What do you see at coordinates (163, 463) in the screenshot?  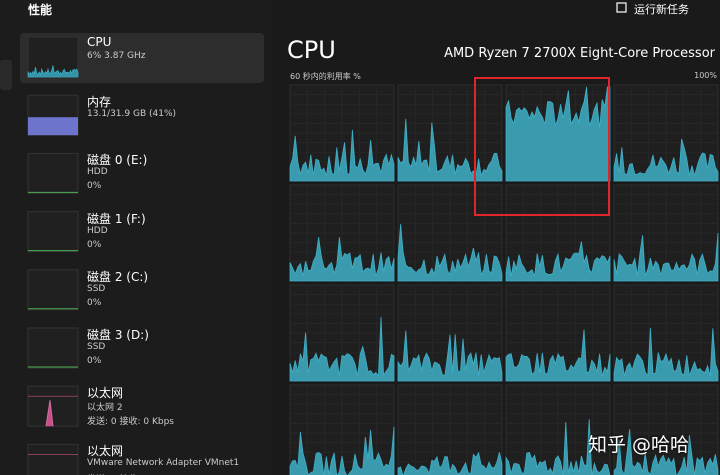 I see `item-detail: VMware Network Adapter VMnet1` at bounding box center [163, 463].